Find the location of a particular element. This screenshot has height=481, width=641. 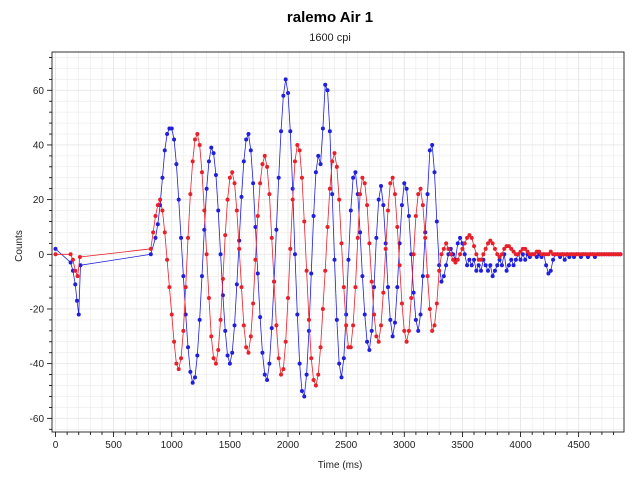

chart-title: ralemo Air 1 is located at coordinates (330, 17).